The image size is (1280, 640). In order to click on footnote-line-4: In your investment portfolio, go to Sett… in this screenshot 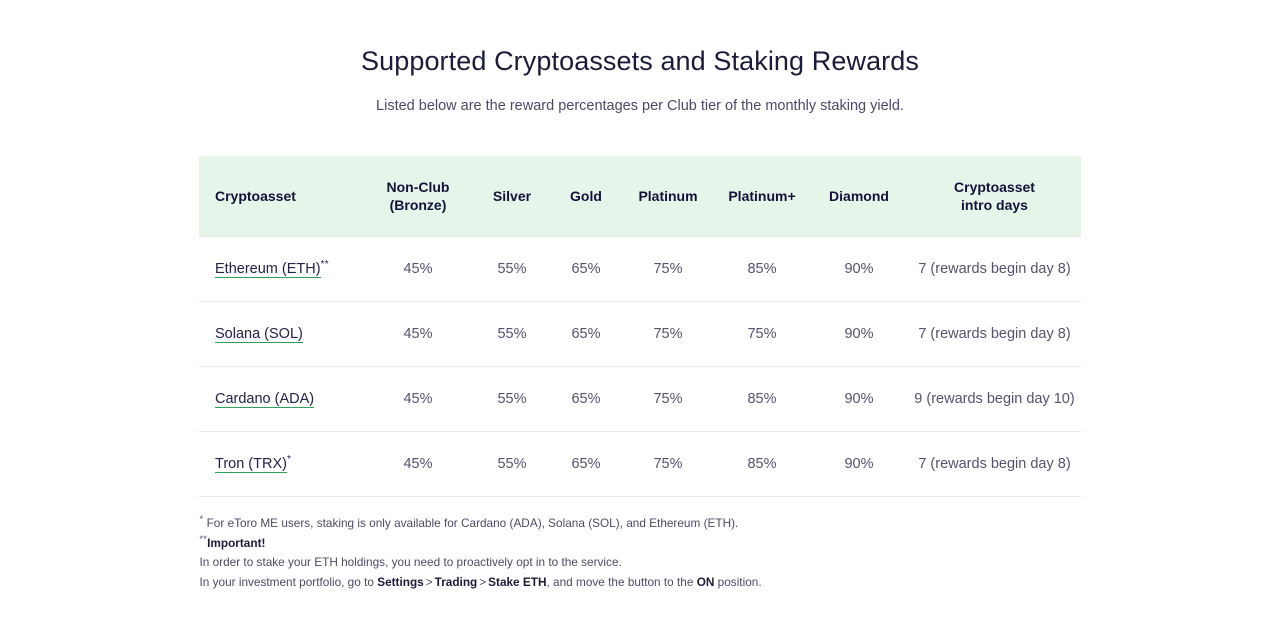, I will do `click(641, 582)`.